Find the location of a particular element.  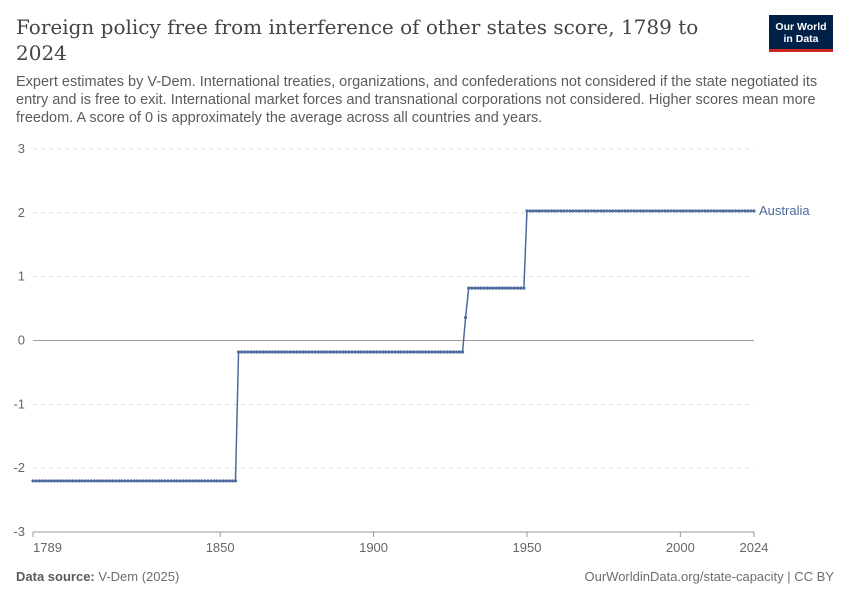

data-source-value: V-Dem (2025) is located at coordinates (139, 576).